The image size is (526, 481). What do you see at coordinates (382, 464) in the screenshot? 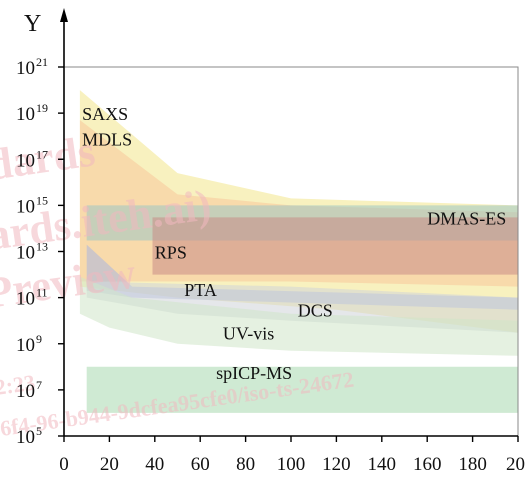
I see `x-tick-label: 140` at bounding box center [382, 464].